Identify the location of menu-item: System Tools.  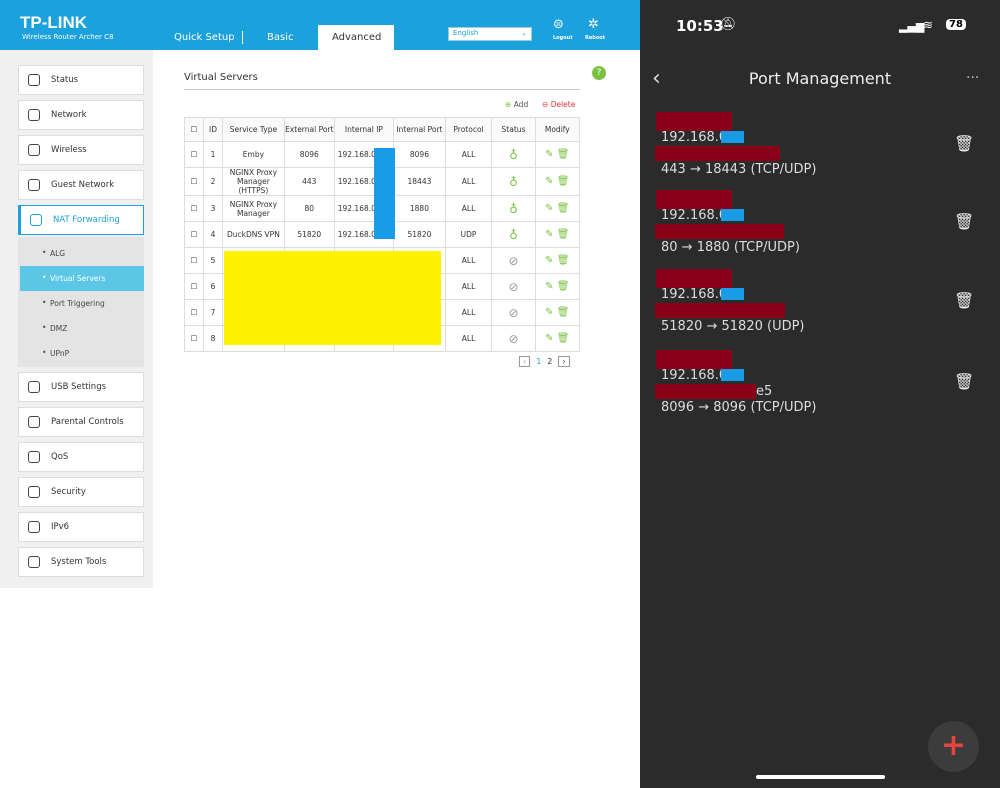
(81, 562).